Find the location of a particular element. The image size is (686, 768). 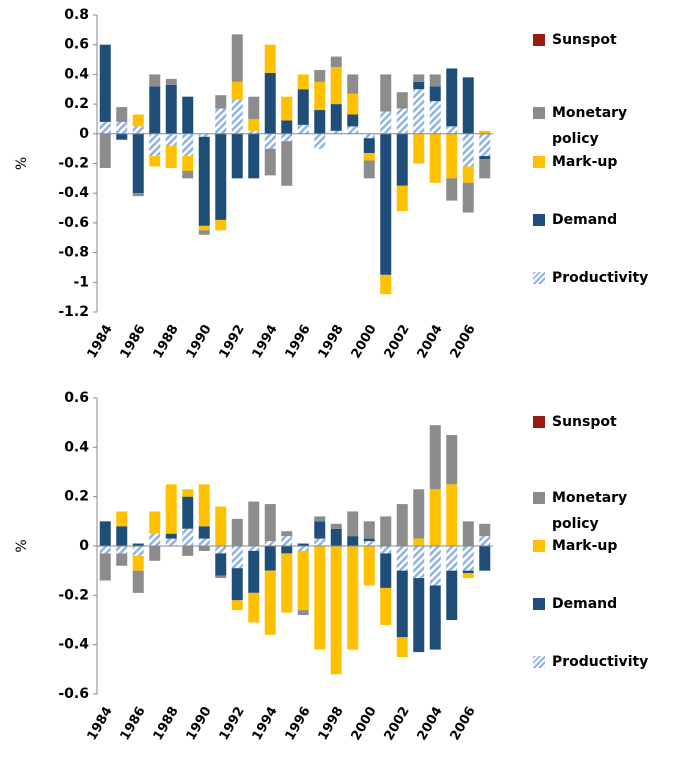

legend-label: Productivity is located at coordinates (600, 662).